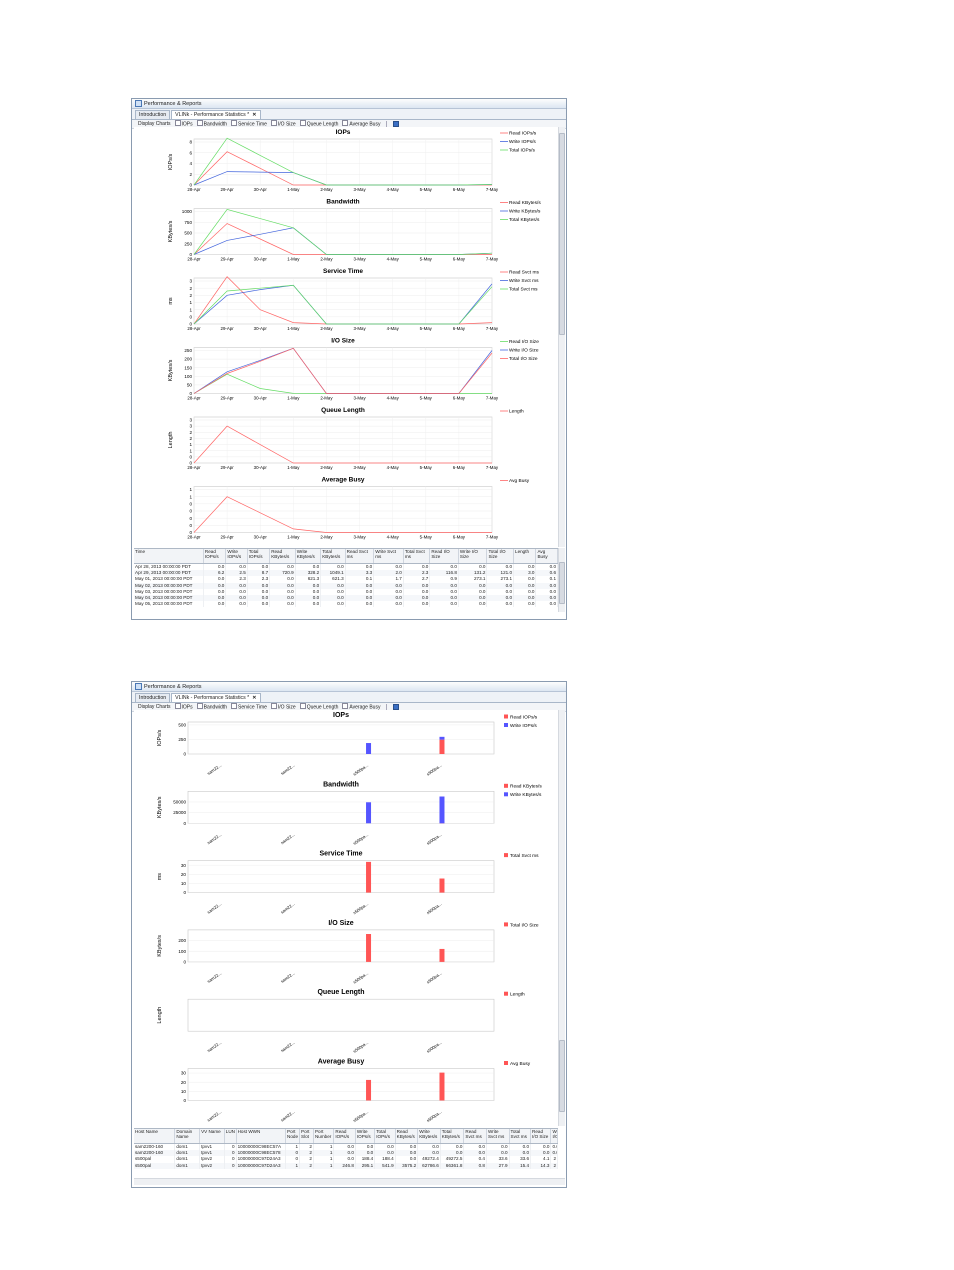 The width and height of the screenshot is (954, 1270). I want to click on x-tick-label: 3-May, so click(359, 537).